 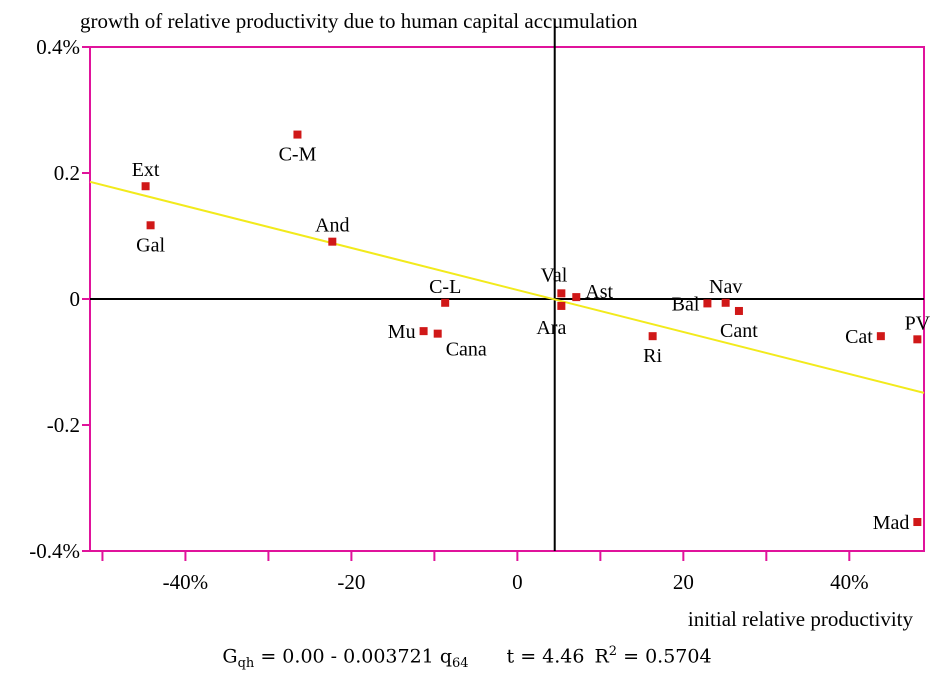 What do you see at coordinates (67, 173) in the screenshot?
I see `y-tick-label: 0.2` at bounding box center [67, 173].